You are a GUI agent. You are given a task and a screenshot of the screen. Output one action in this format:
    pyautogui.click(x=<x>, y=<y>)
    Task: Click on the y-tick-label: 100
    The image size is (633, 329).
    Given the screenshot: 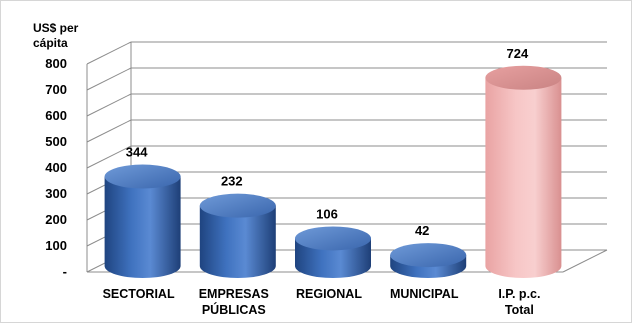 What is the action you would take?
    pyautogui.click(x=56, y=245)
    